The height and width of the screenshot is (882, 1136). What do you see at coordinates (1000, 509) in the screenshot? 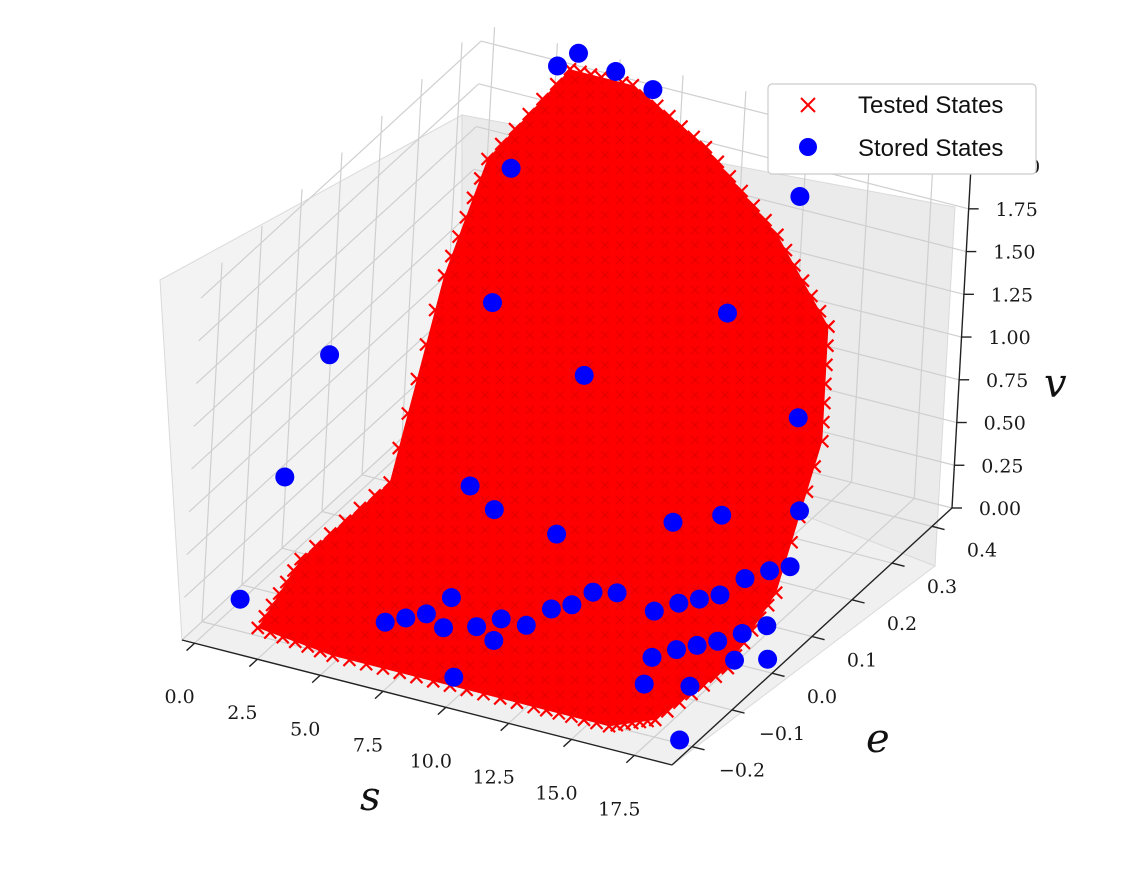
I see `v-tick-label: 0.00` at bounding box center [1000, 509].